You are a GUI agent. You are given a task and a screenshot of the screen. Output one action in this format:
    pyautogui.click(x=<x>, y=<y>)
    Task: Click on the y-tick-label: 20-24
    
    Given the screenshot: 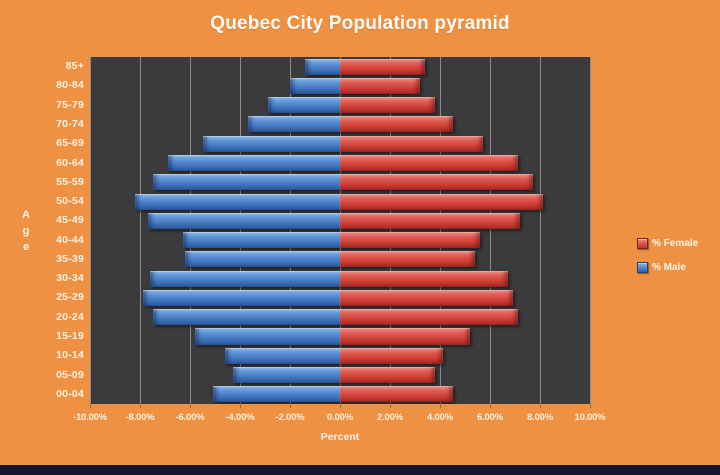 What is the action you would take?
    pyautogui.click(x=70, y=316)
    